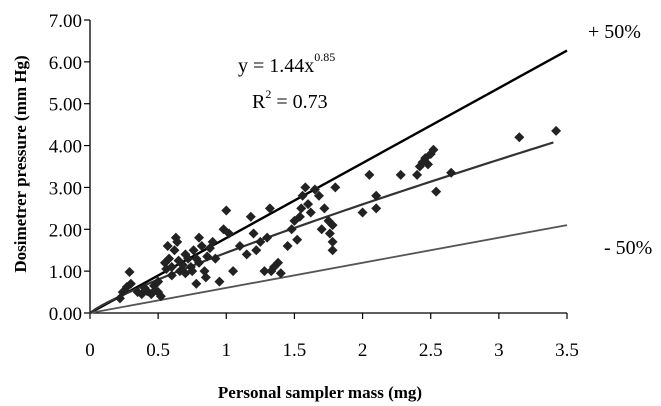 This screenshot has width=661, height=406. Describe the element at coordinates (65, 188) in the screenshot. I see `y-tick-label: 3.00` at that location.